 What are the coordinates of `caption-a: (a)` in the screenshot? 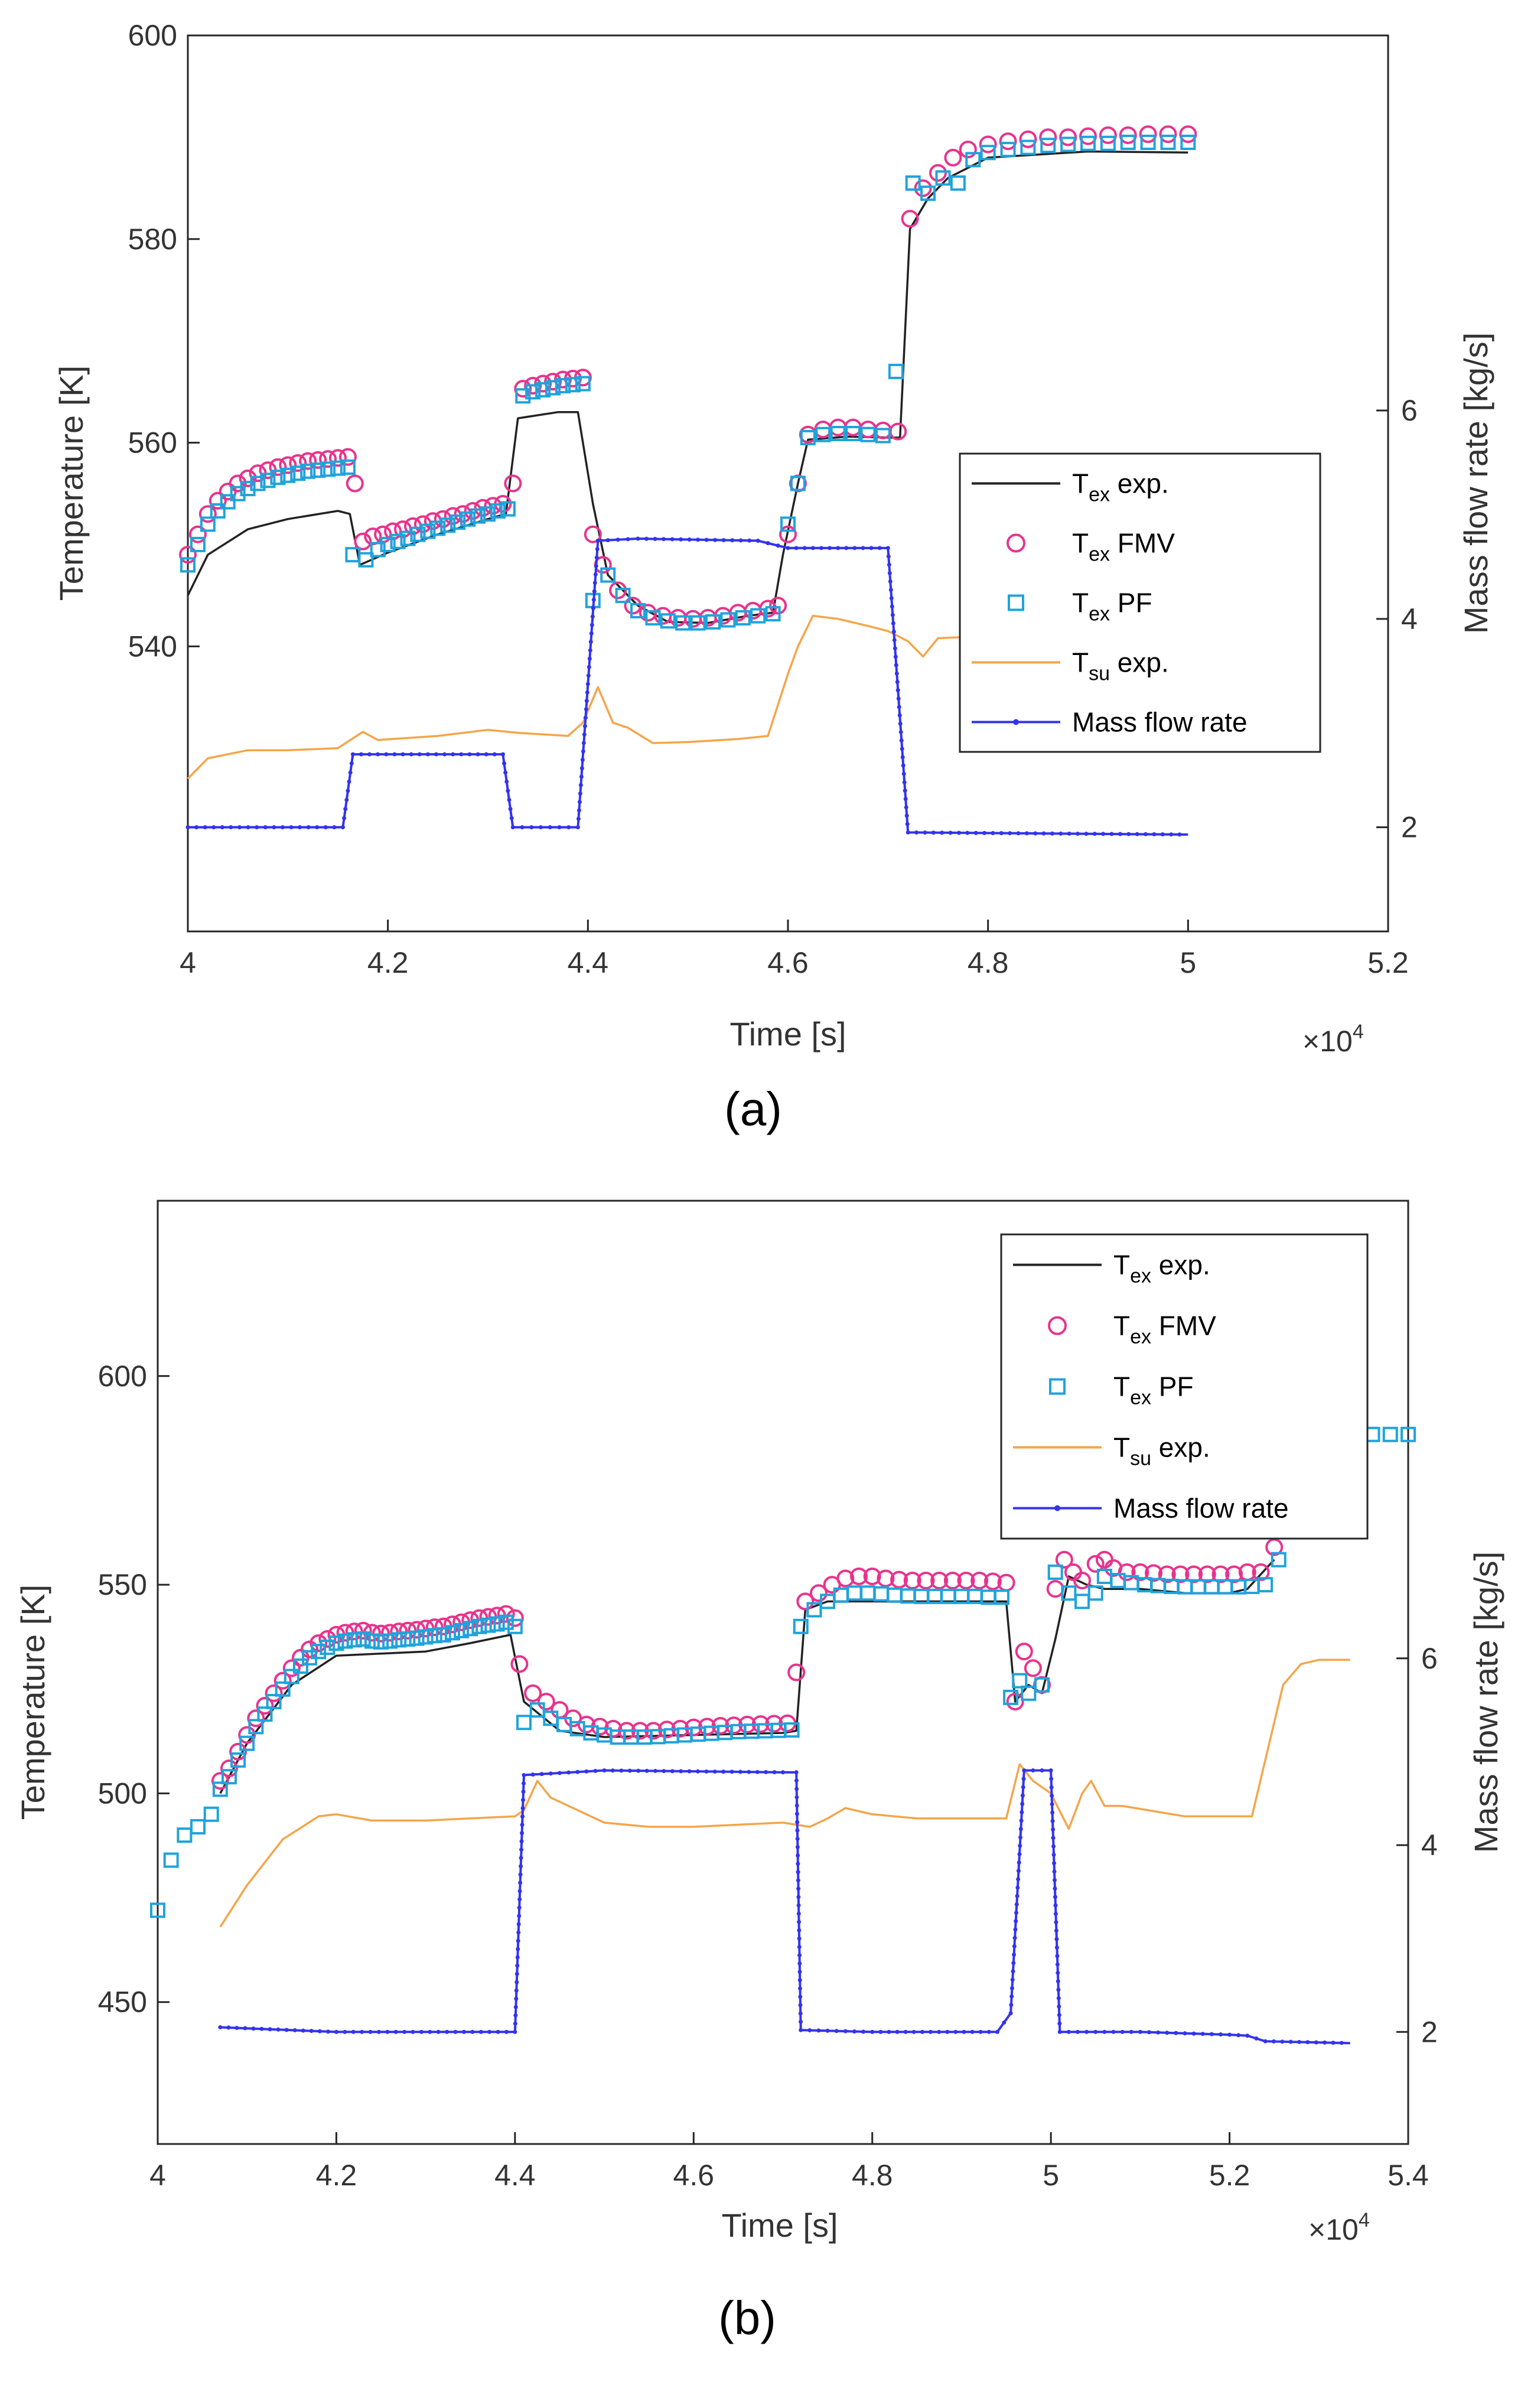 It's located at (753, 1109).